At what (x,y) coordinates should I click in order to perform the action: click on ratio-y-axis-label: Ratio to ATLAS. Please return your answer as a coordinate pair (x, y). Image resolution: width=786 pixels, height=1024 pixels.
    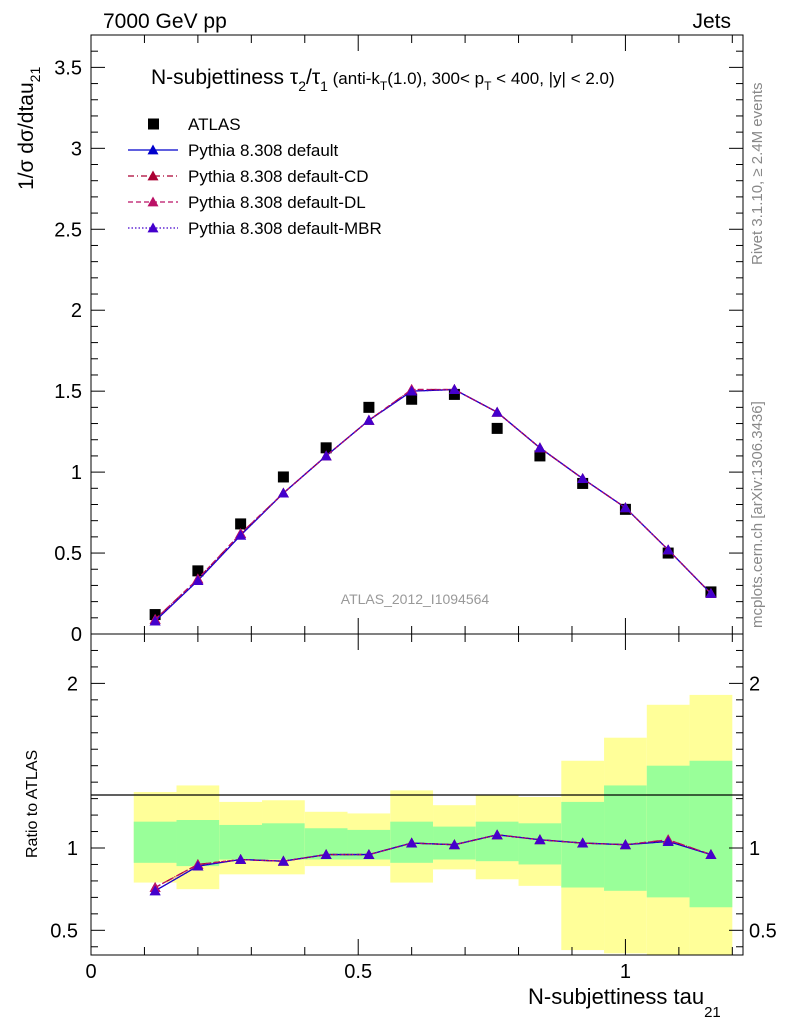
    Looking at the image, I should click on (32, 804).